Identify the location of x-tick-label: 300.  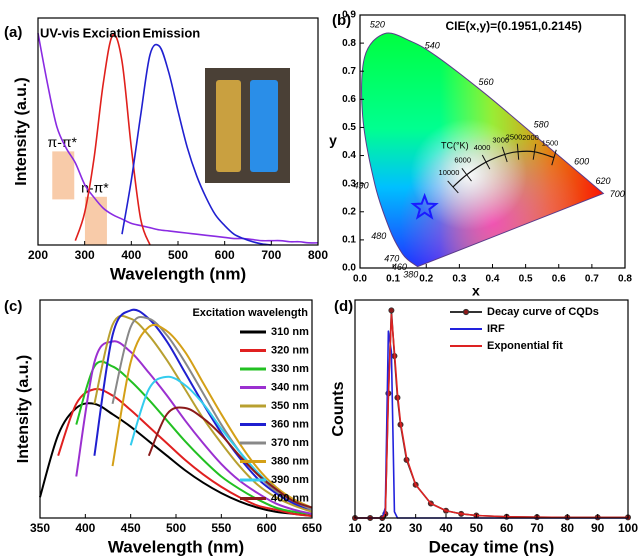
(85, 255).